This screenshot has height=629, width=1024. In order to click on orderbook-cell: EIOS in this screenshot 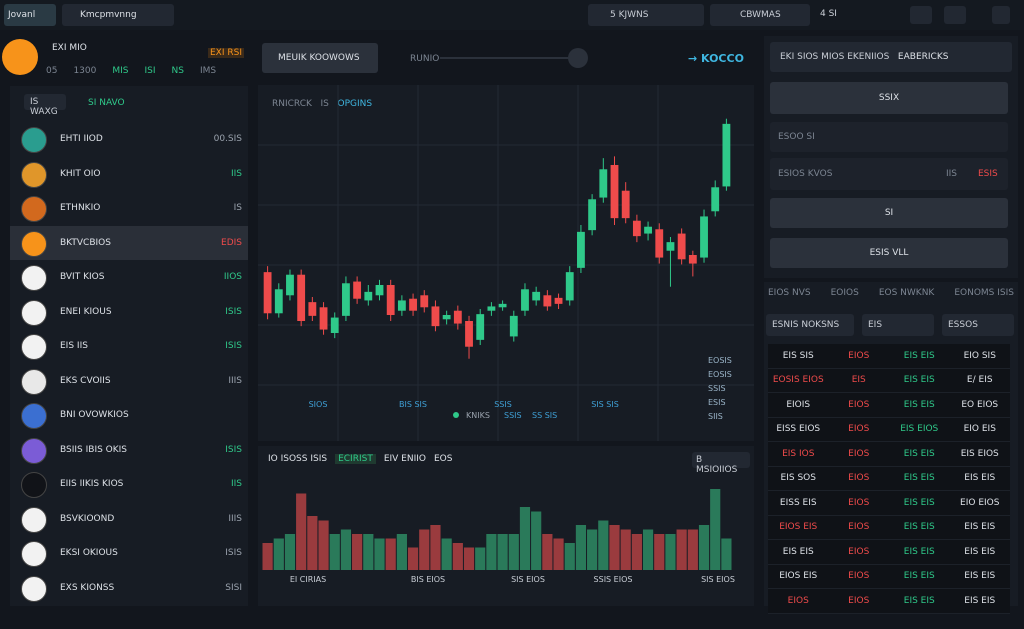, I will do `click(859, 478)`.